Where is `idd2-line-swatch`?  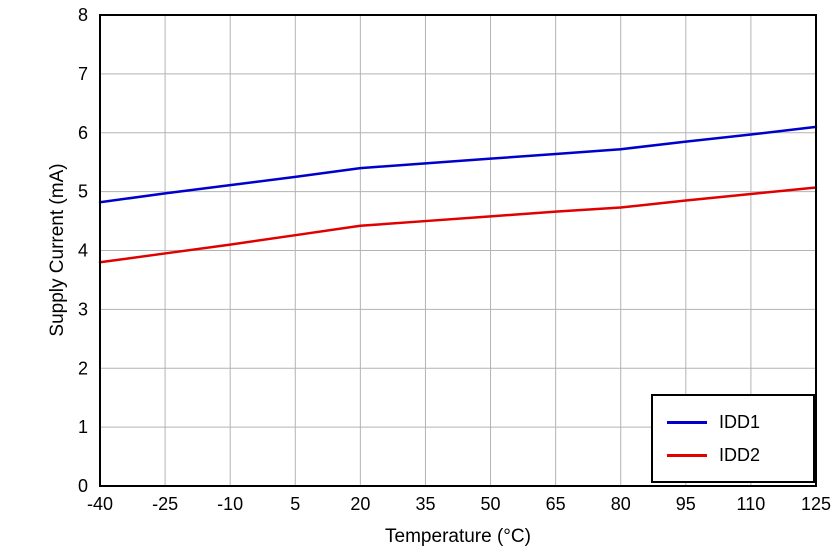
idd2-line-swatch is located at coordinates (687, 455).